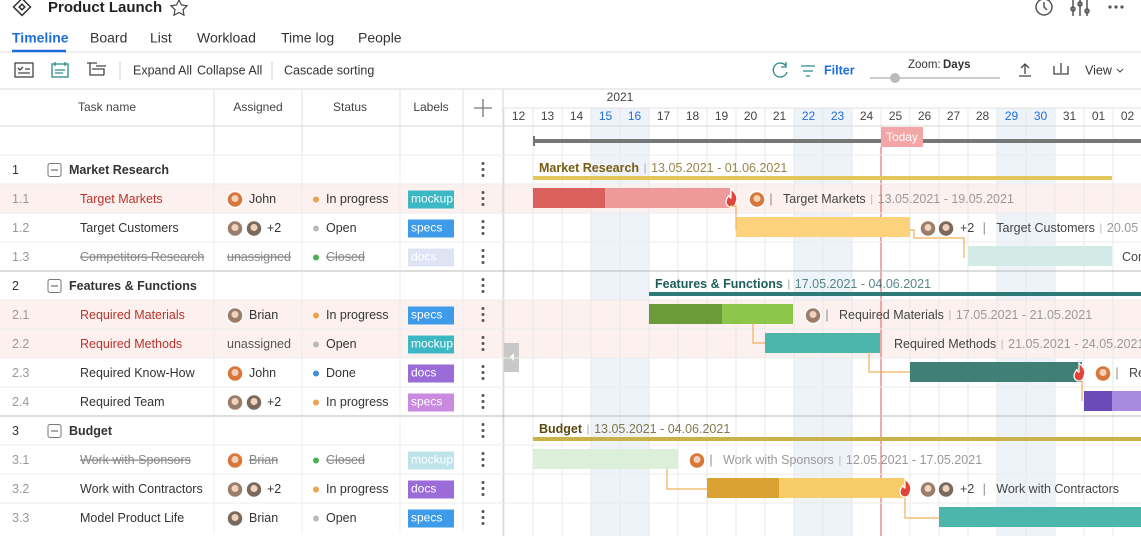 The image size is (1141, 536). Describe the element at coordinates (121, 199) in the screenshot. I see `task-name: Target Markets` at that location.